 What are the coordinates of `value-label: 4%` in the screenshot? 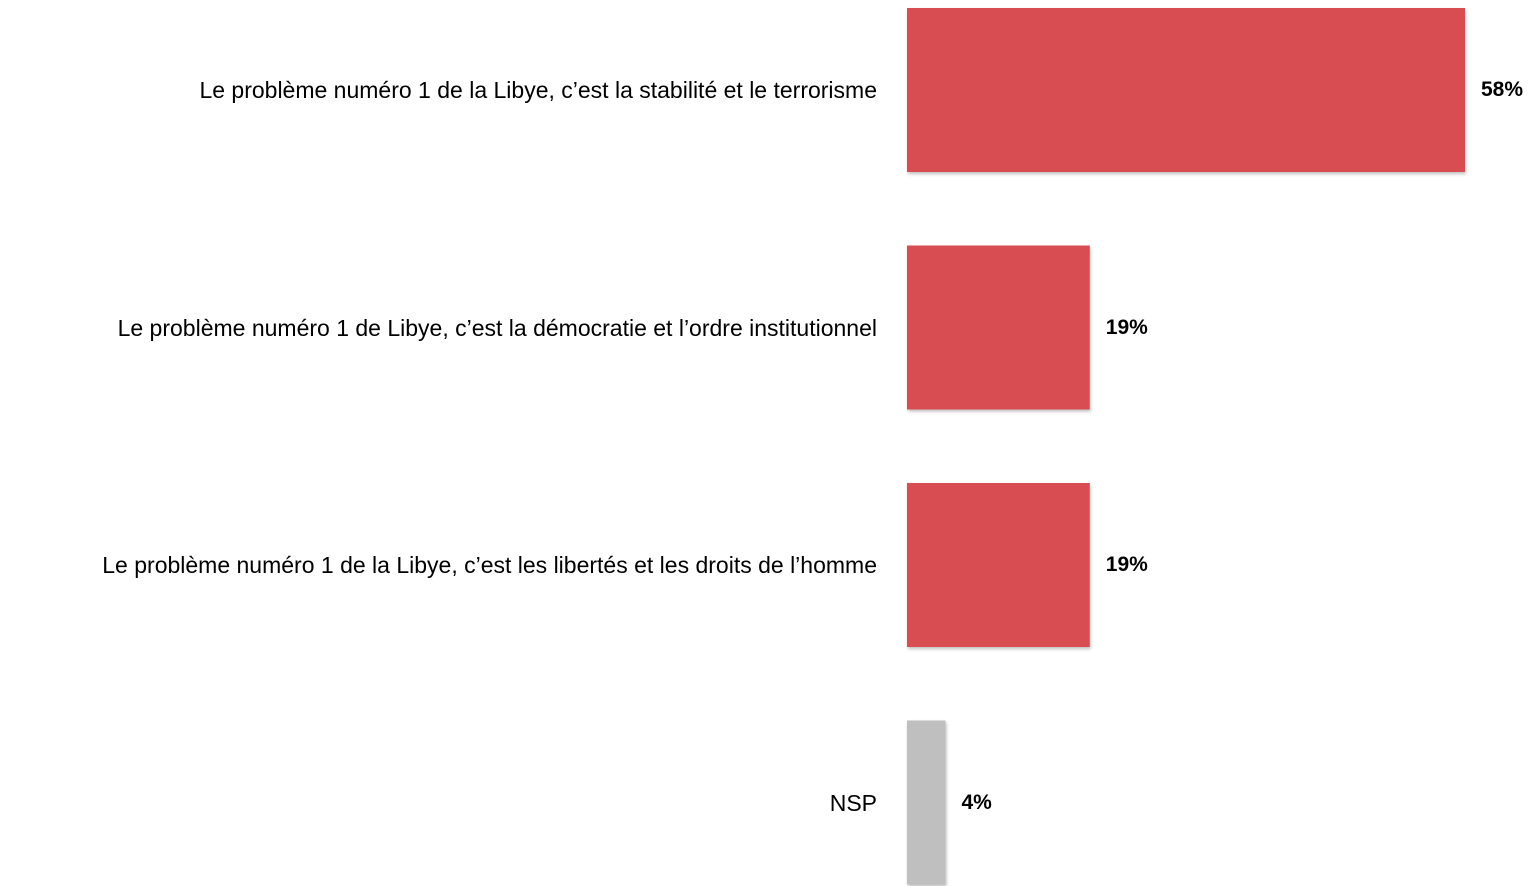 It's located at (976, 802).